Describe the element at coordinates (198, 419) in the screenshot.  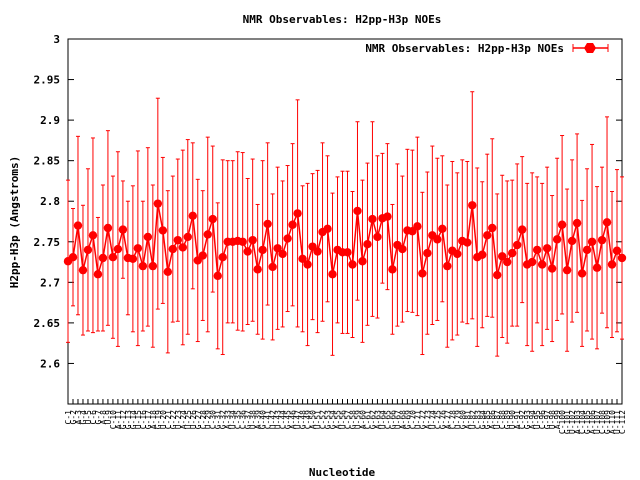
I see `x-tick-label: G-27` at that location.